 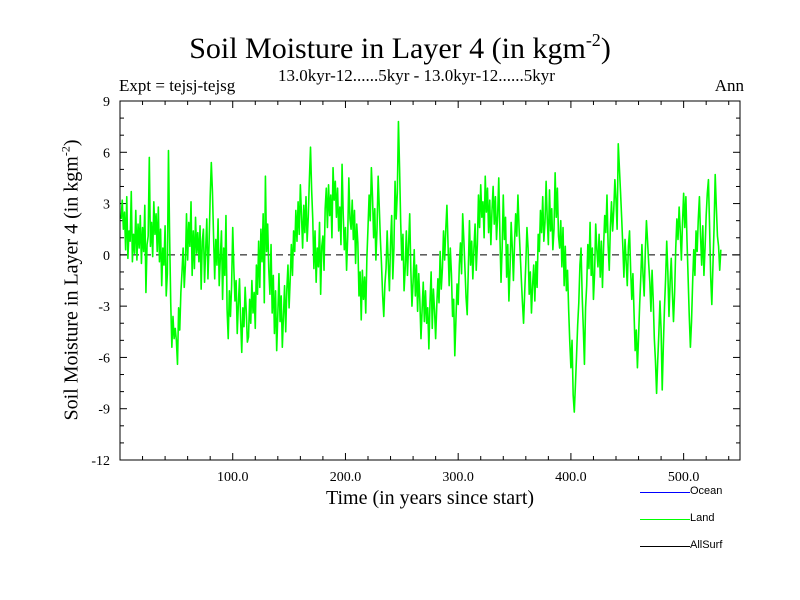 I want to click on legend: Ocean Land AllSurf, so click(x=700, y=529).